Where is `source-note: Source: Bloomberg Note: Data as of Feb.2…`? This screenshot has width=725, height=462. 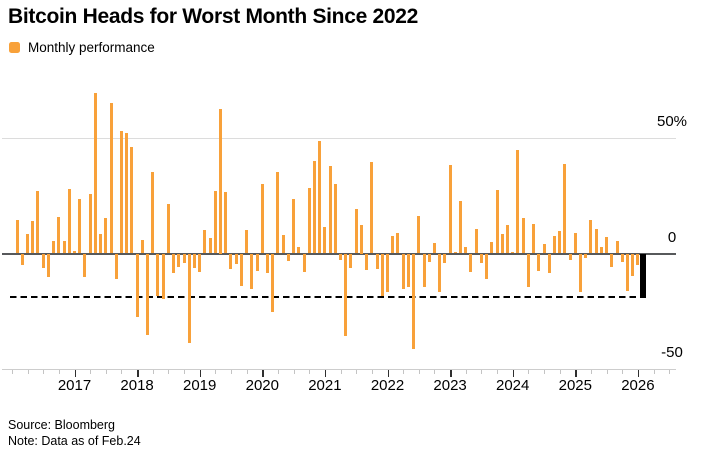 source-note: Source: Bloomberg Note: Data as of Feb.2… is located at coordinates (74, 433).